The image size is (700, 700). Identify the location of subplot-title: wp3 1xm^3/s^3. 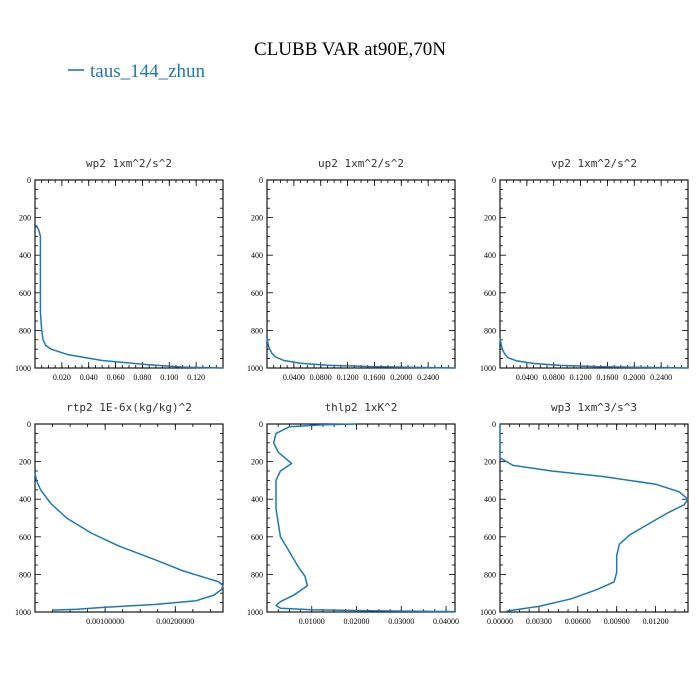
(594, 407).